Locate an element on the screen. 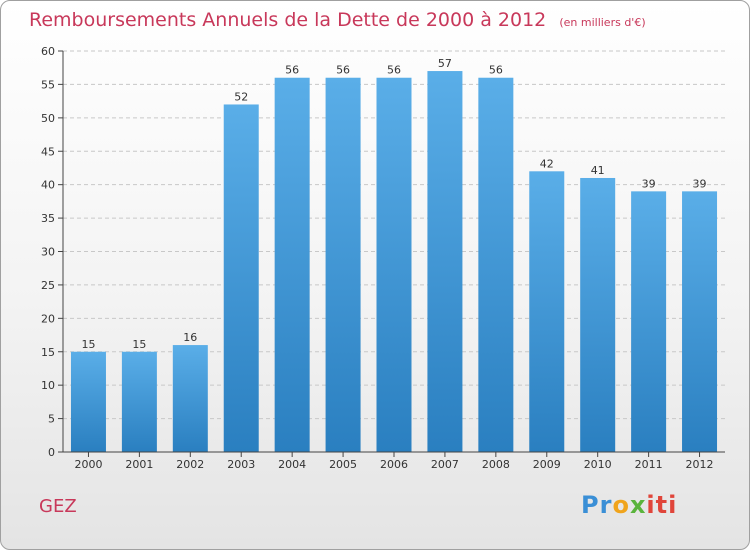 The height and width of the screenshot is (550, 750). data-label-2001: 15 is located at coordinates (139, 344).